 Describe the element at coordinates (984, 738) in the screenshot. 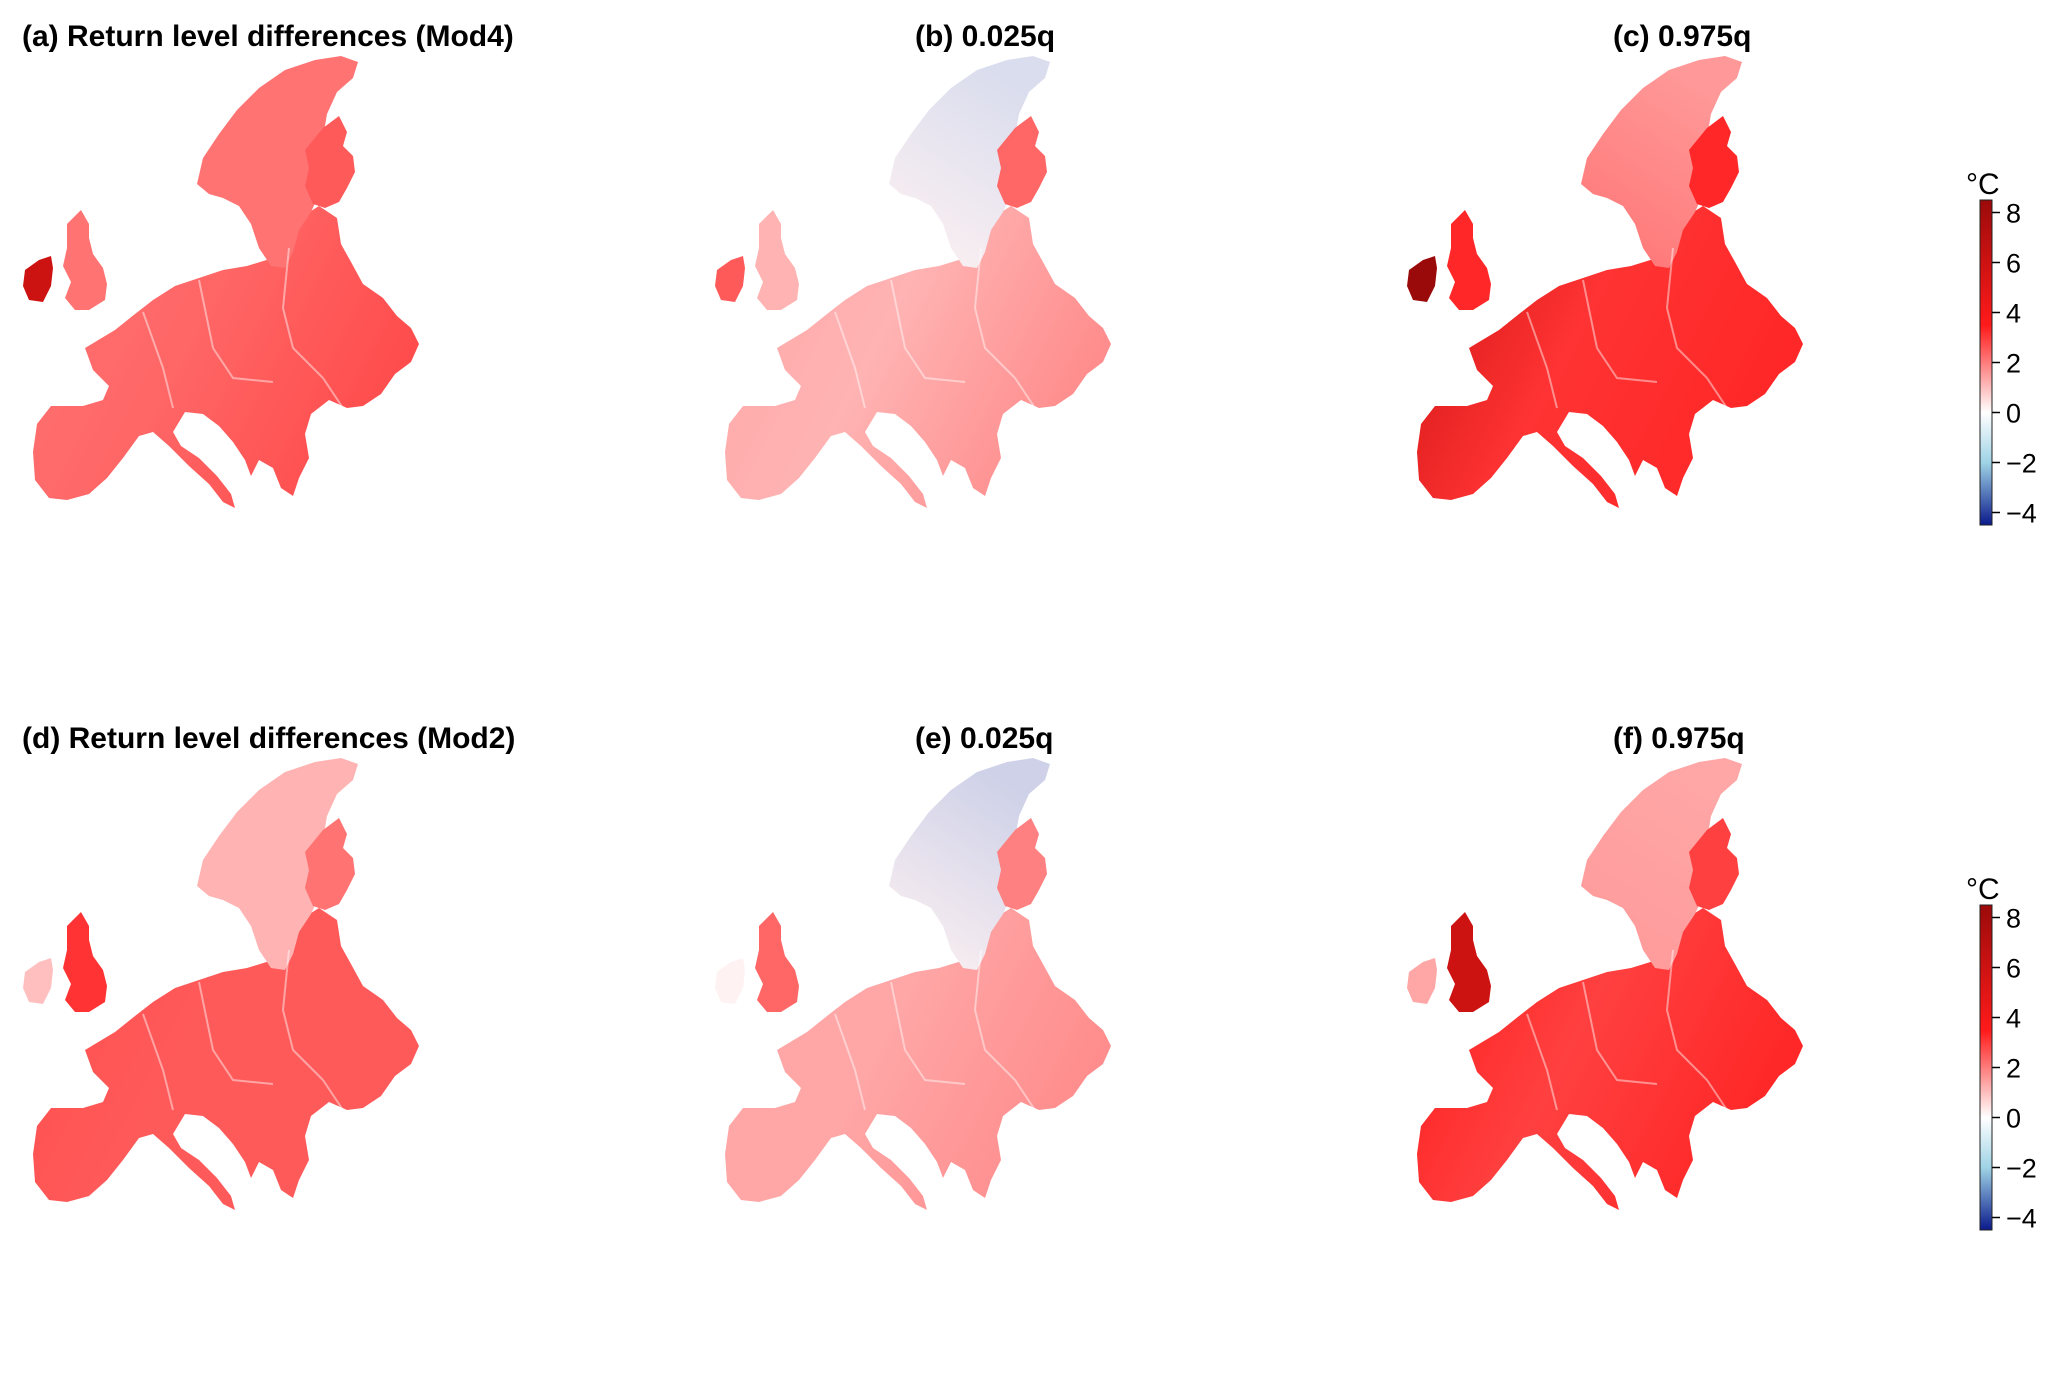

I see `panel-title-e: (e) 0.025q` at that location.